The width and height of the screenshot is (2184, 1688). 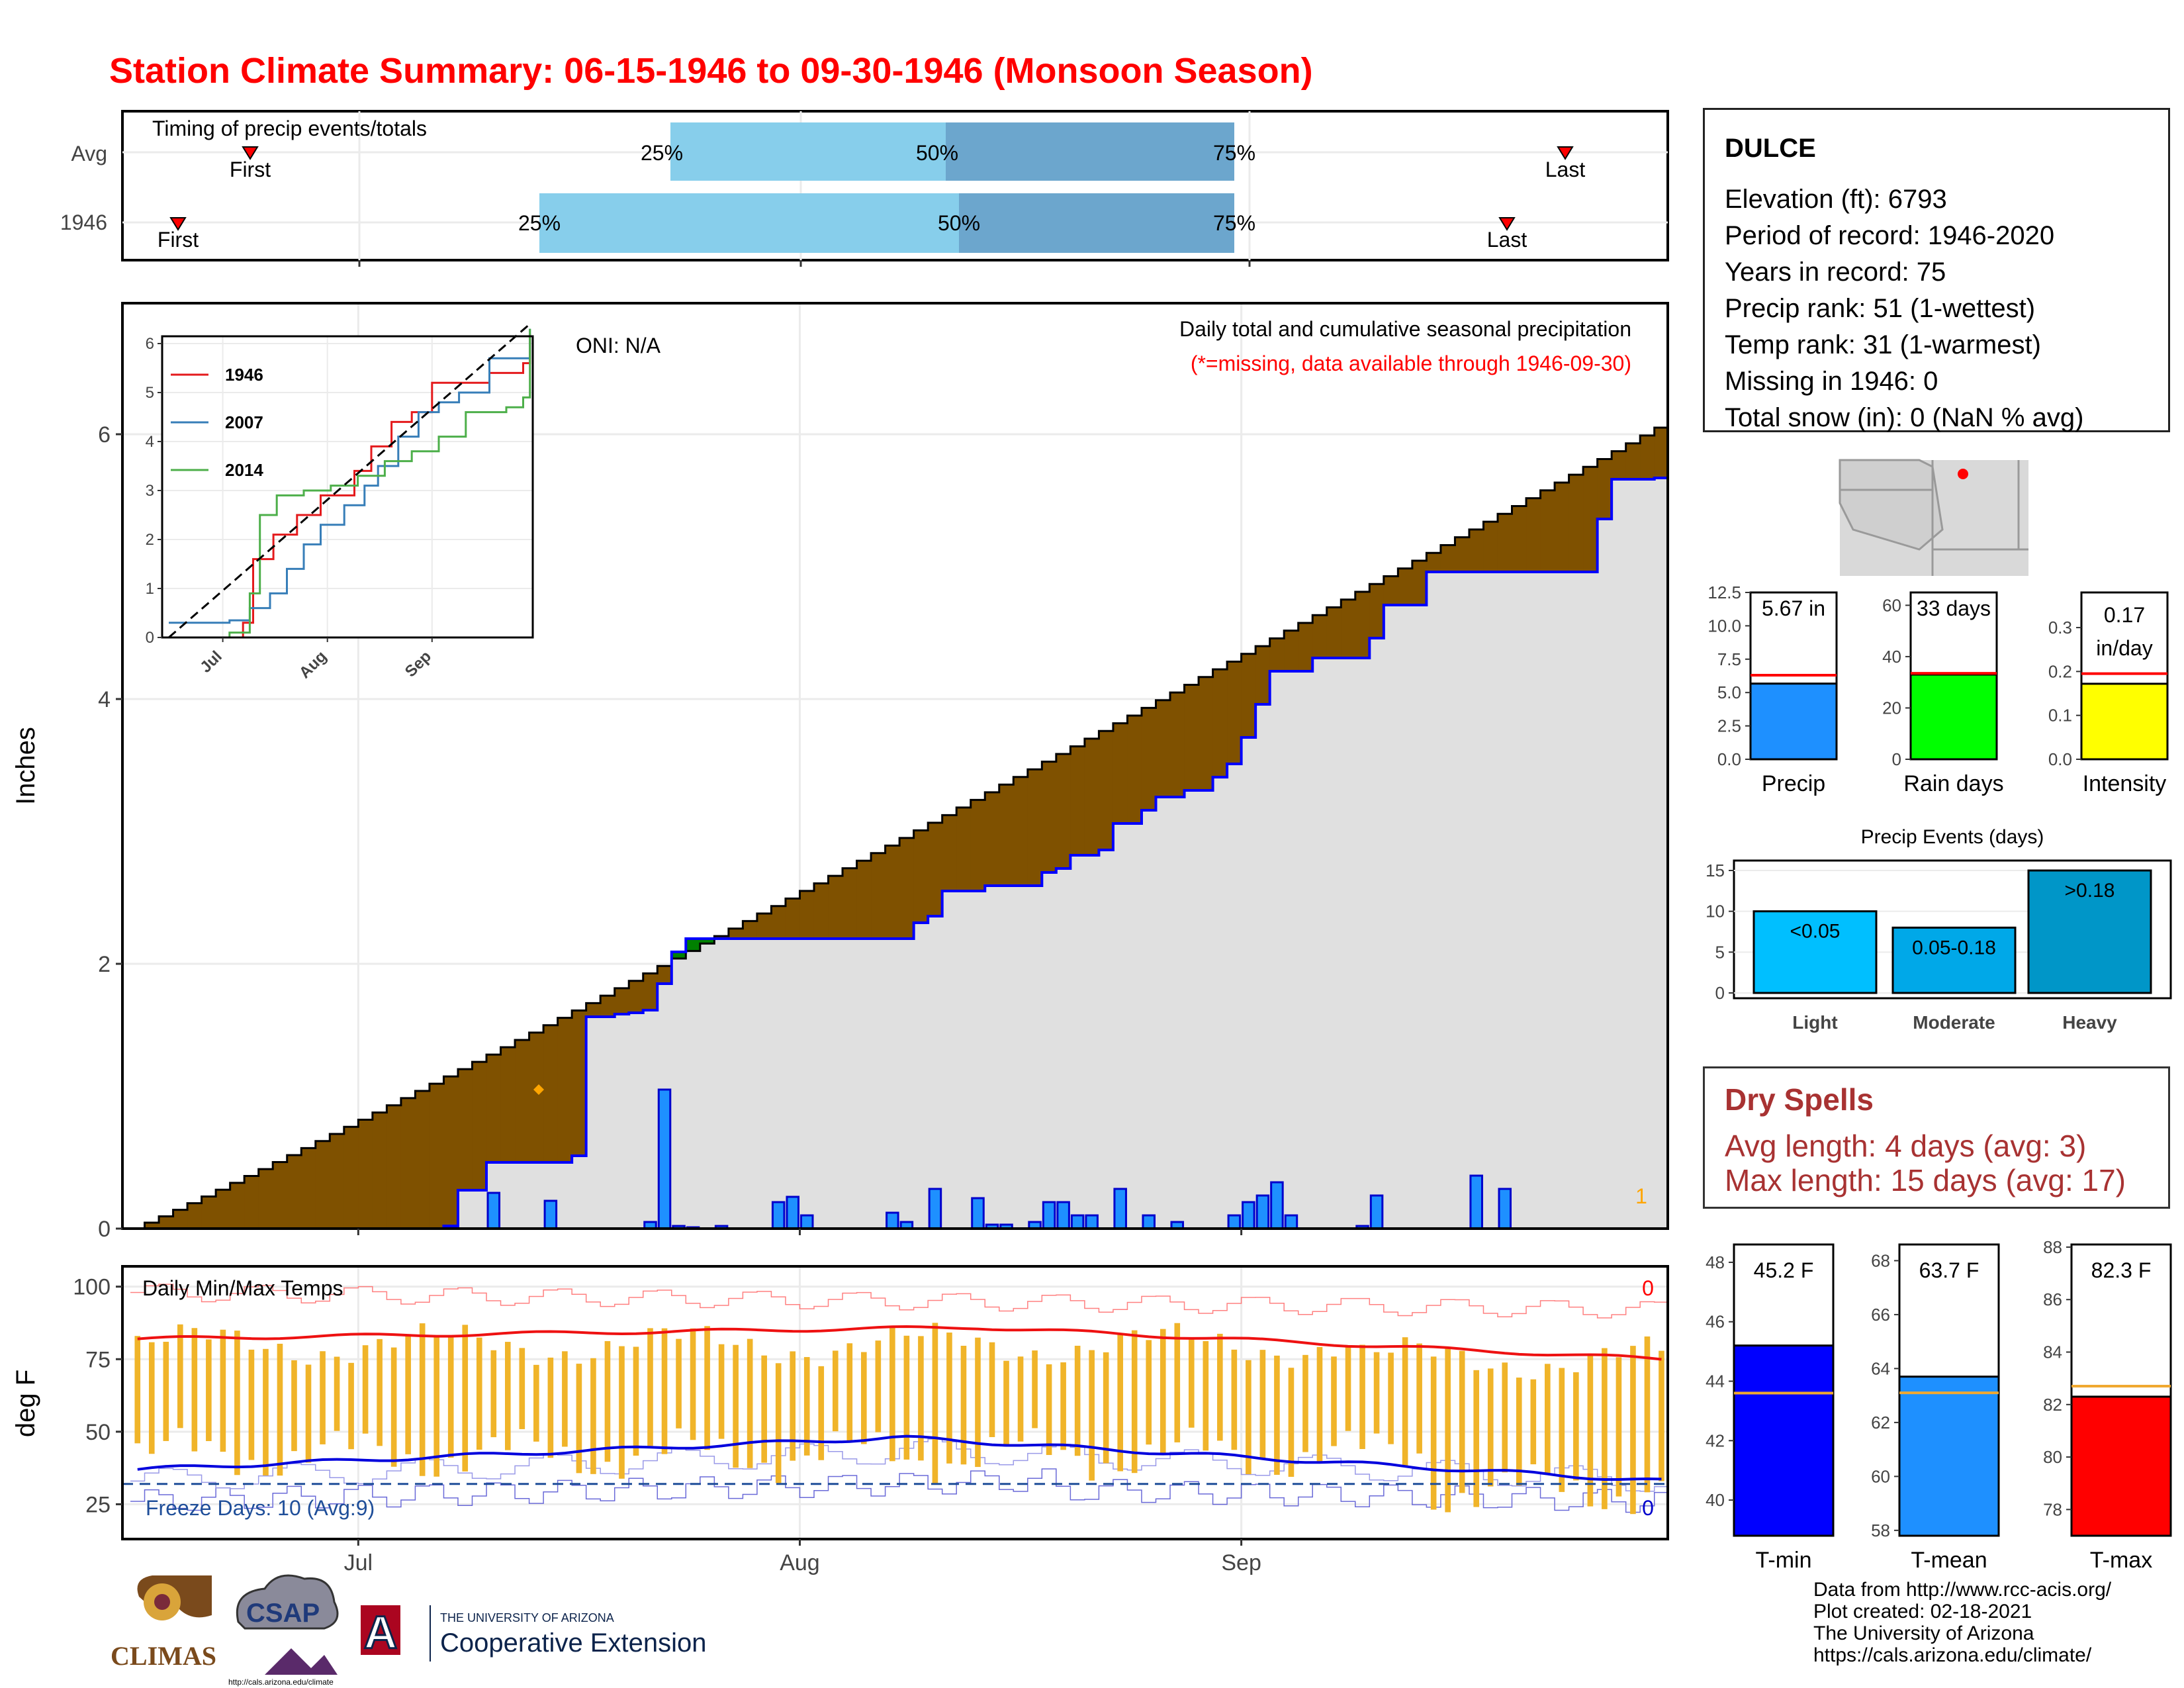 What do you see at coordinates (1724, 625) in the screenshot?
I see `summary-y-tick: 10.0` at bounding box center [1724, 625].